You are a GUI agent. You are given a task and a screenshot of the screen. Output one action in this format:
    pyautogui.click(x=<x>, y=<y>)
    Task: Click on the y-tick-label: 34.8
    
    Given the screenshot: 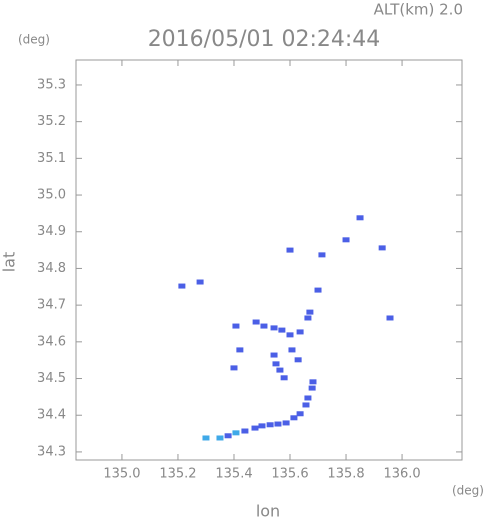 What is the action you would take?
    pyautogui.click(x=51, y=268)
    